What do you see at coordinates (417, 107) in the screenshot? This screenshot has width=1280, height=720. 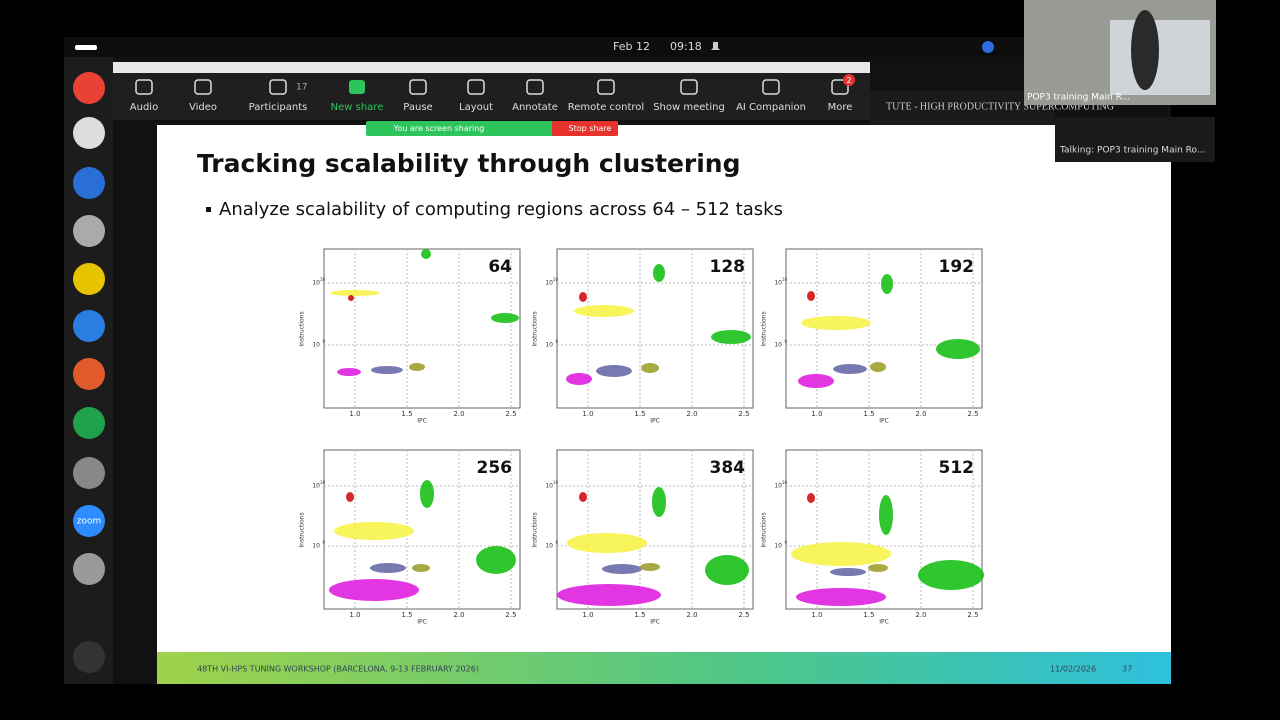 I see `toolbar-label: Pause` at bounding box center [417, 107].